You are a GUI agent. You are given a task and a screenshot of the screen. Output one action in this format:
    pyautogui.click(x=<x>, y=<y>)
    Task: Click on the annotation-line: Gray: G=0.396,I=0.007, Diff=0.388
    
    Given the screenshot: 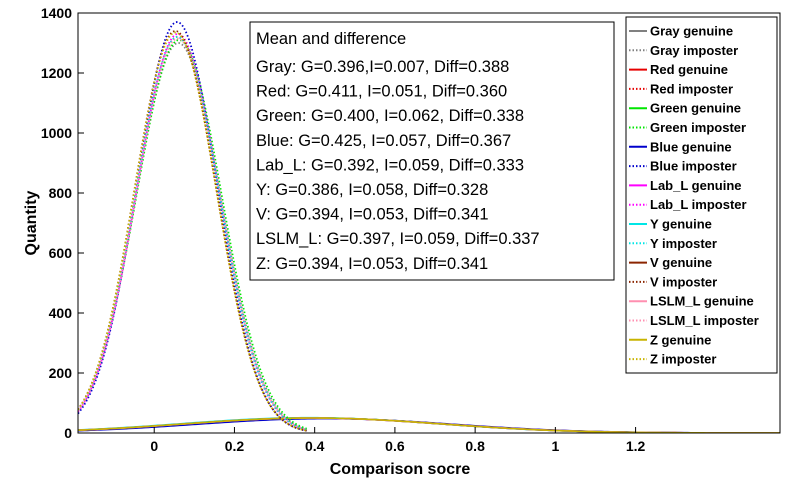 What is the action you would take?
    pyautogui.click(x=382, y=67)
    